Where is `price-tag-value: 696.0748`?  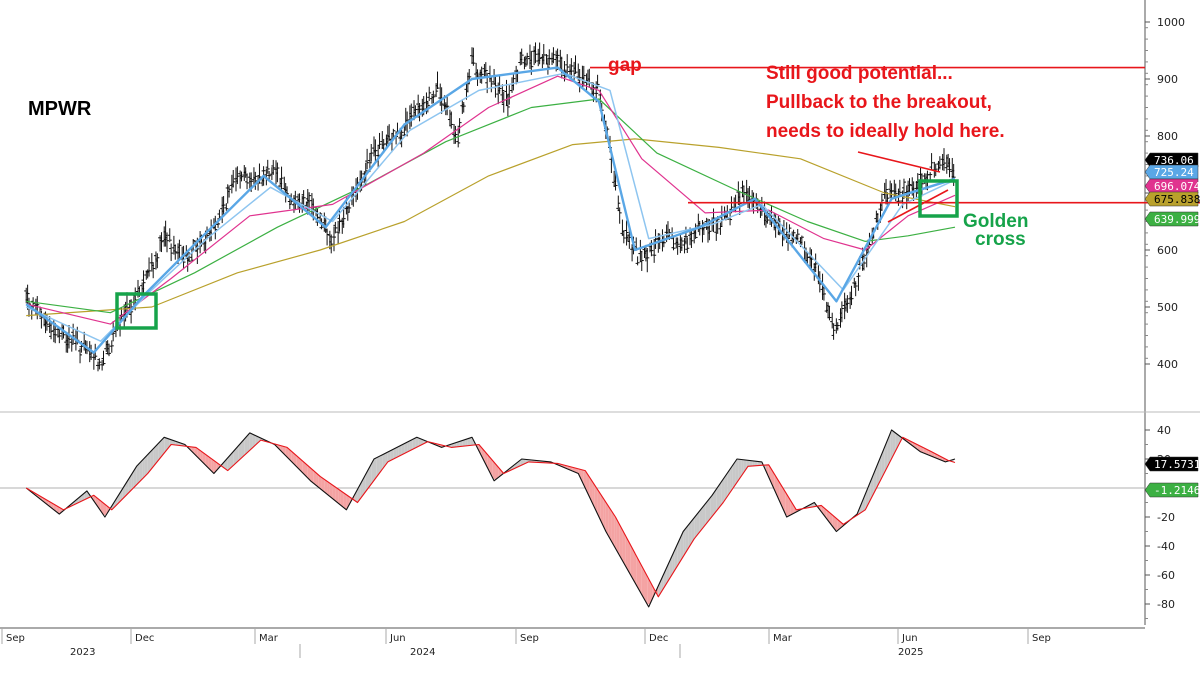
price-tag-value: 696.0748 is located at coordinates (1177, 186).